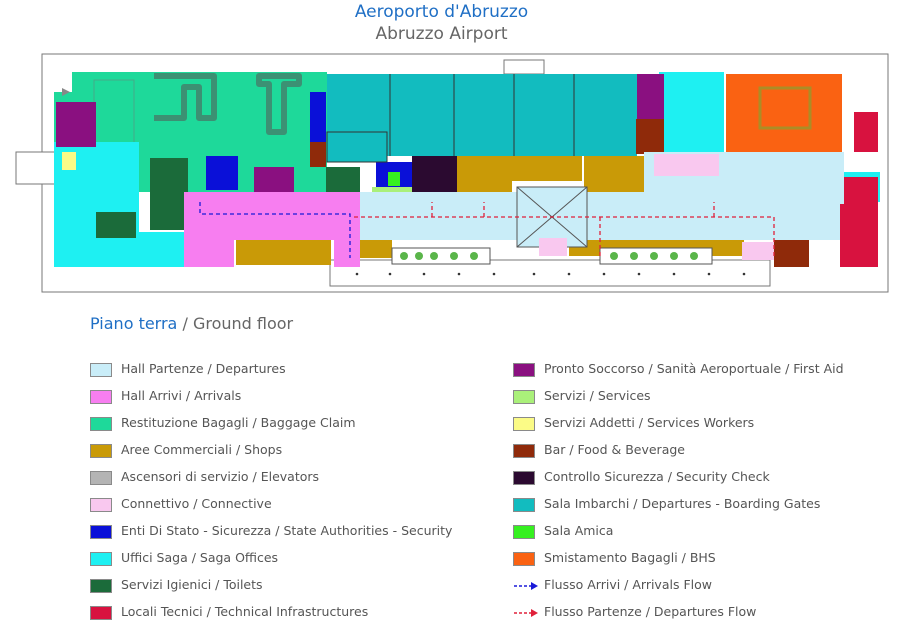 This screenshot has width=903, height=632. I want to click on zone-services-workers, so click(69, 161).